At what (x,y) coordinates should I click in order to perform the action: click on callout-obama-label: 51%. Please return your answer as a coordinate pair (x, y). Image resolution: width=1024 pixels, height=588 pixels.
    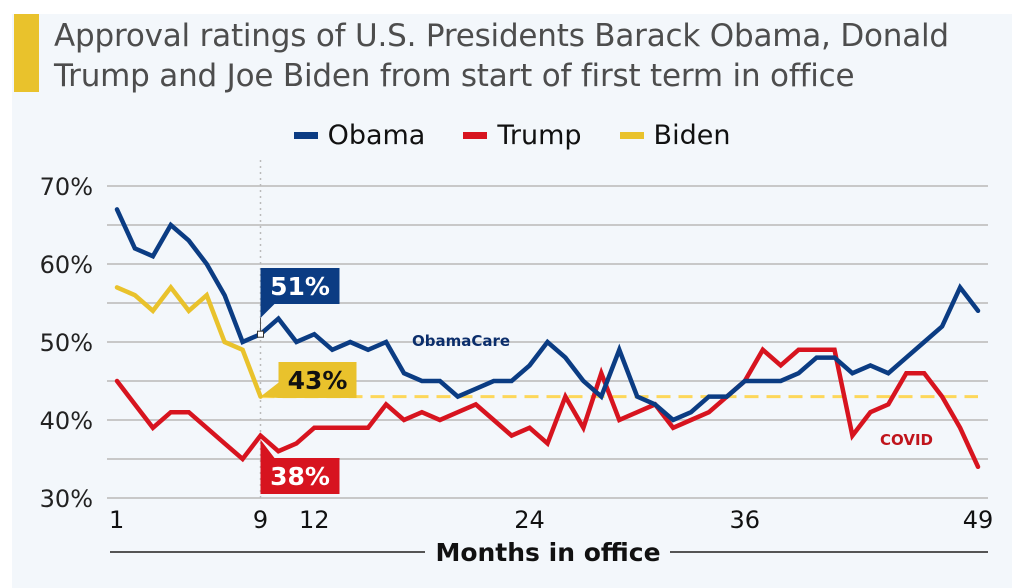
    Looking at the image, I should click on (300, 286).